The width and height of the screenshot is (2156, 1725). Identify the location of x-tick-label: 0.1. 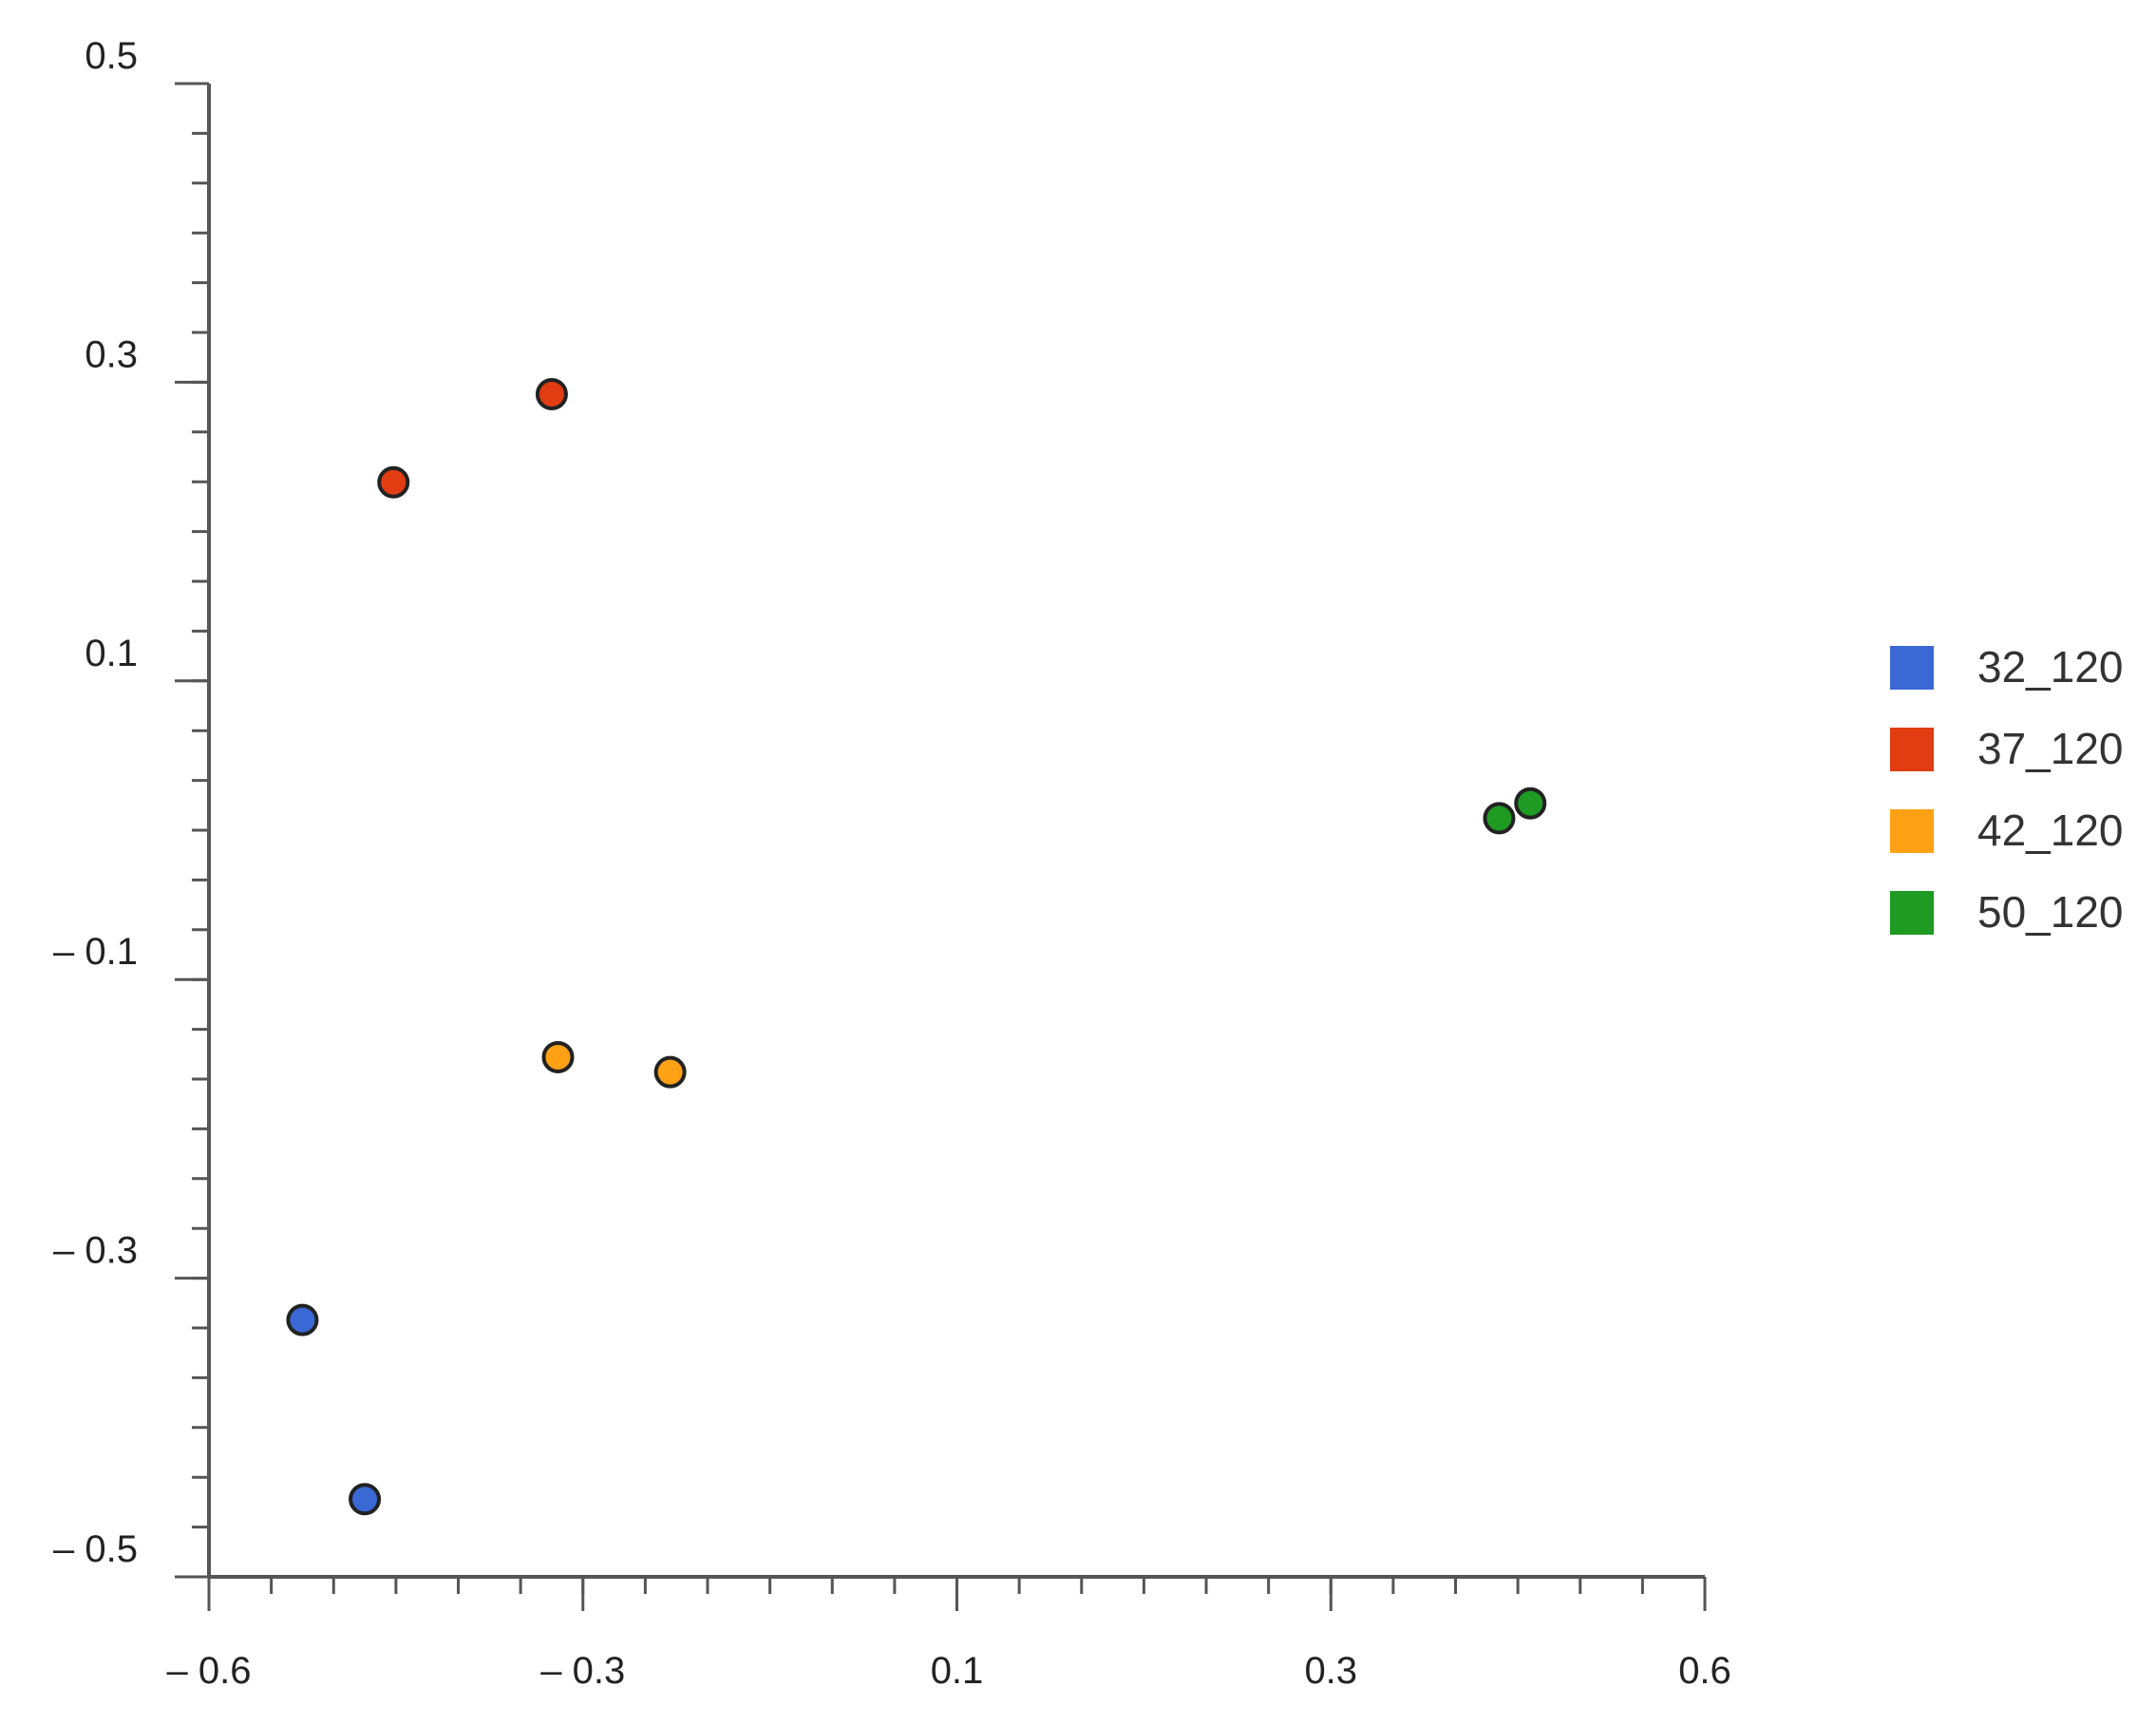
(958, 1671).